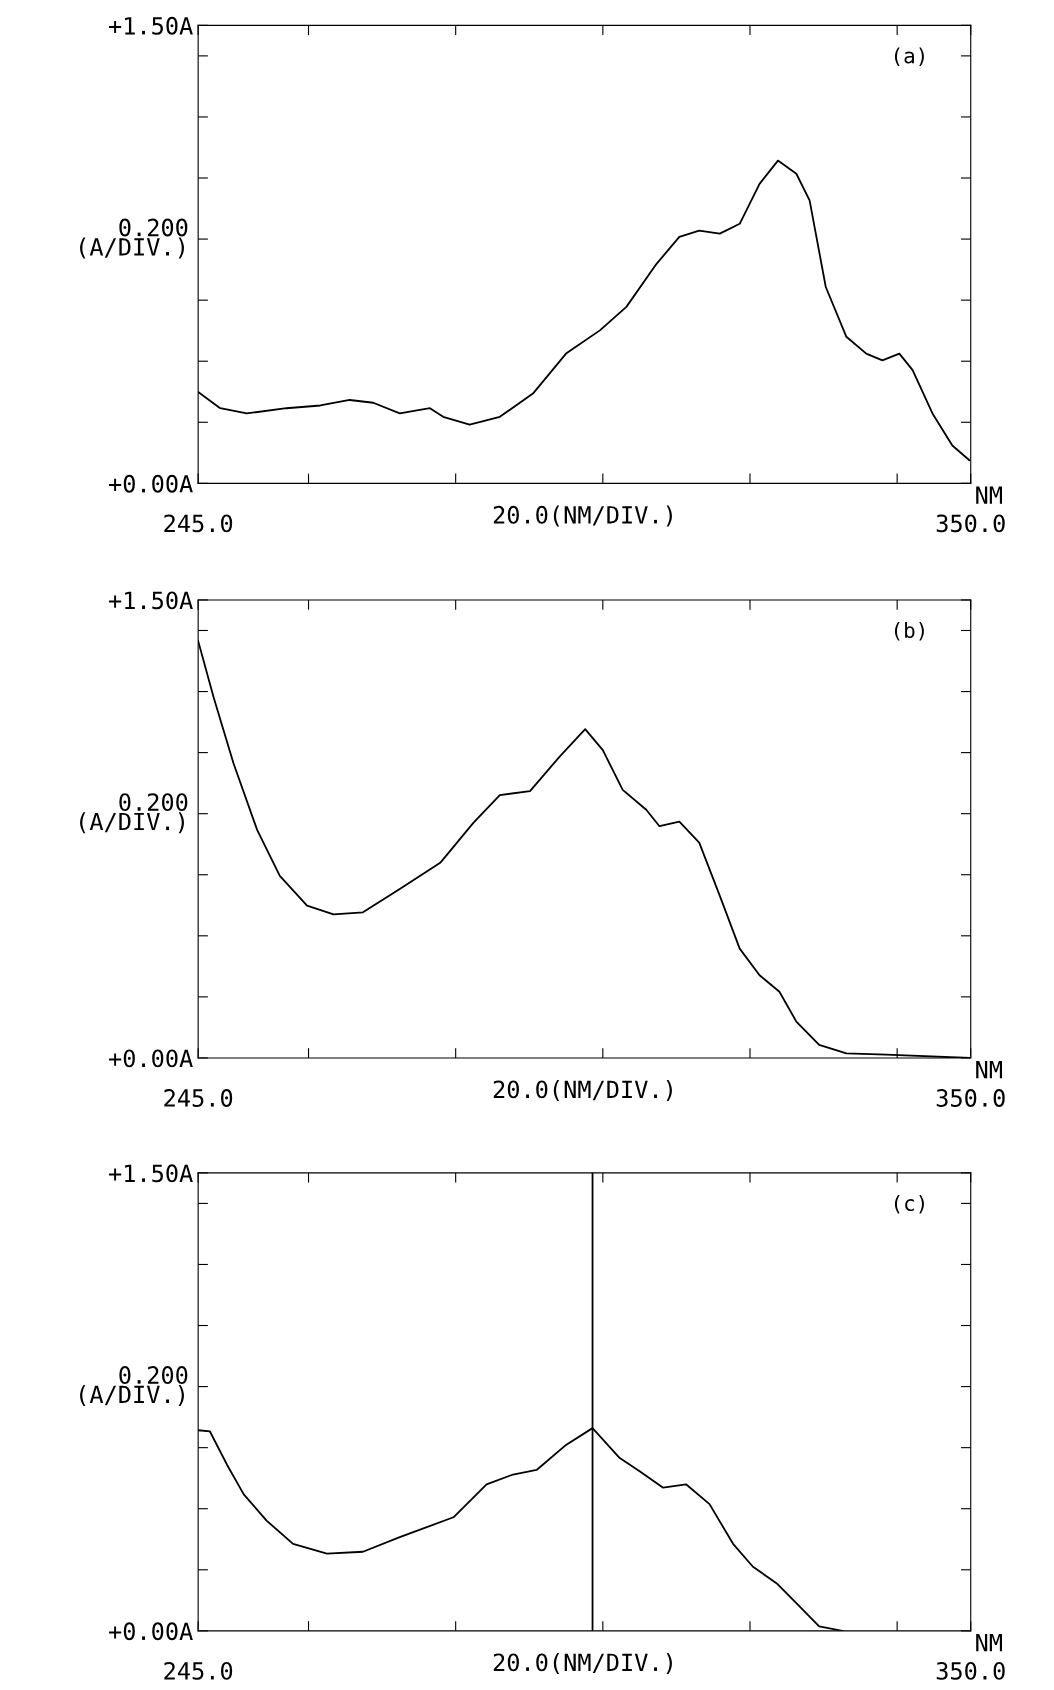 This screenshot has height=1690, width=1054. What do you see at coordinates (909, 56) in the screenshot?
I see `annotation: (a)` at bounding box center [909, 56].